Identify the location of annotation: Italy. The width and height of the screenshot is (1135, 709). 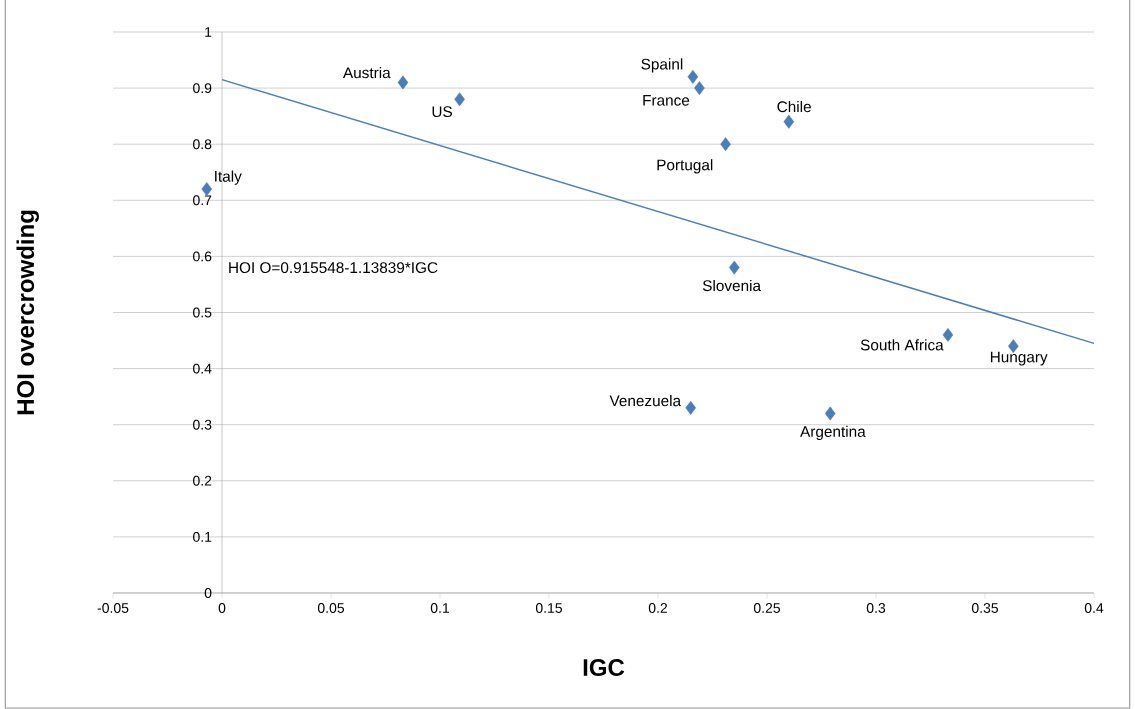
(228, 177).